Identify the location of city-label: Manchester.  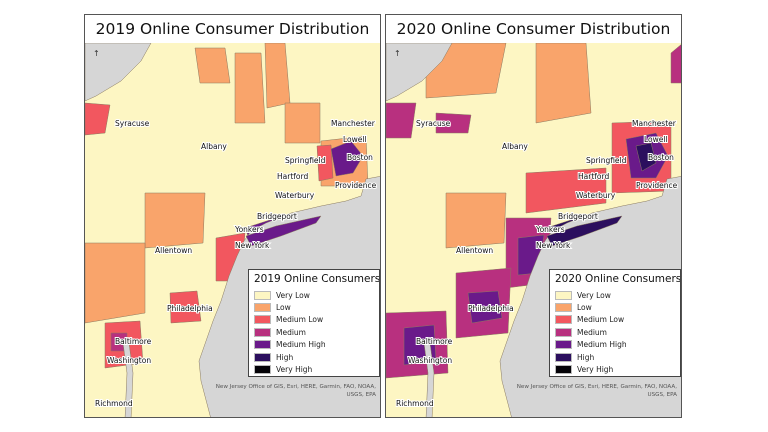
(353, 123).